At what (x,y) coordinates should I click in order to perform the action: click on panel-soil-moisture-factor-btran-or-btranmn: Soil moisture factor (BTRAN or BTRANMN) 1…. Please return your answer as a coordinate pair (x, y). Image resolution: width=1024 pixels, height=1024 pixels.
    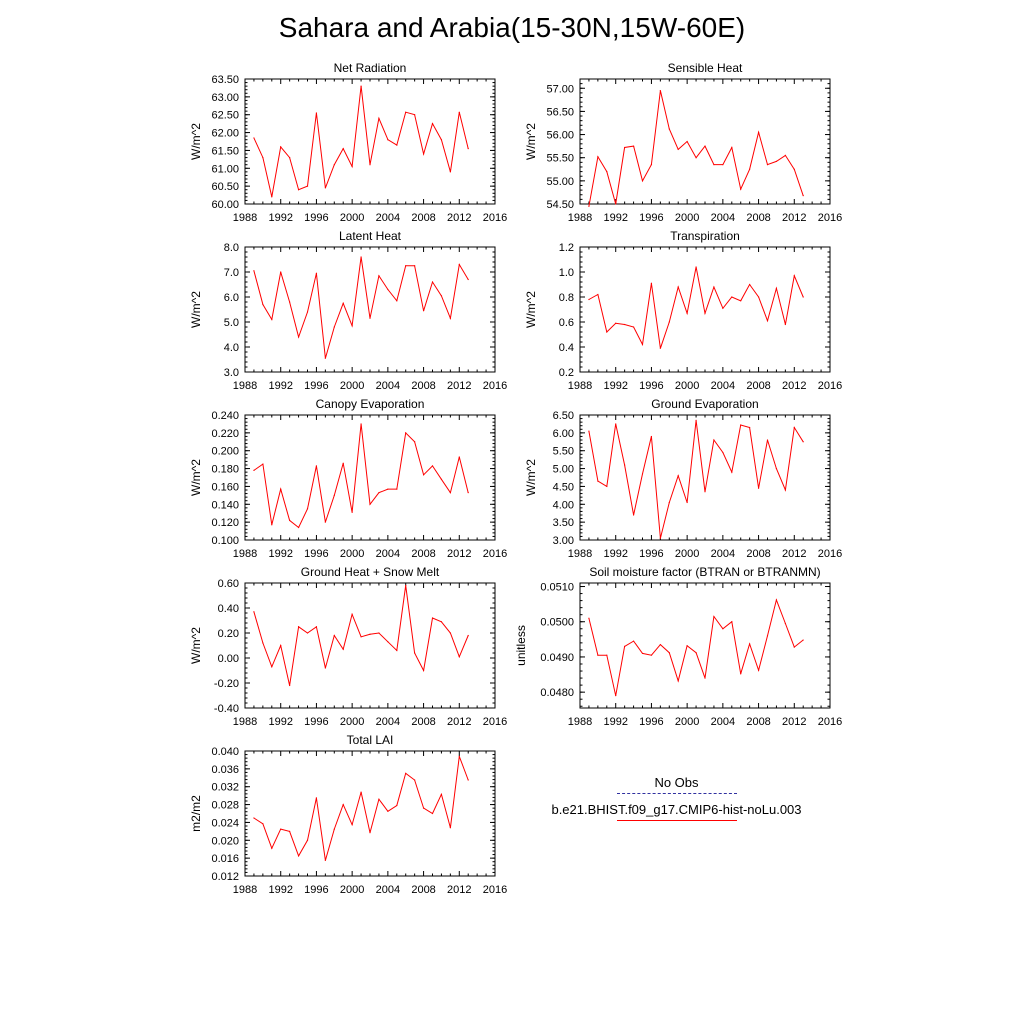
    Looking at the image, I should click on (678, 646).